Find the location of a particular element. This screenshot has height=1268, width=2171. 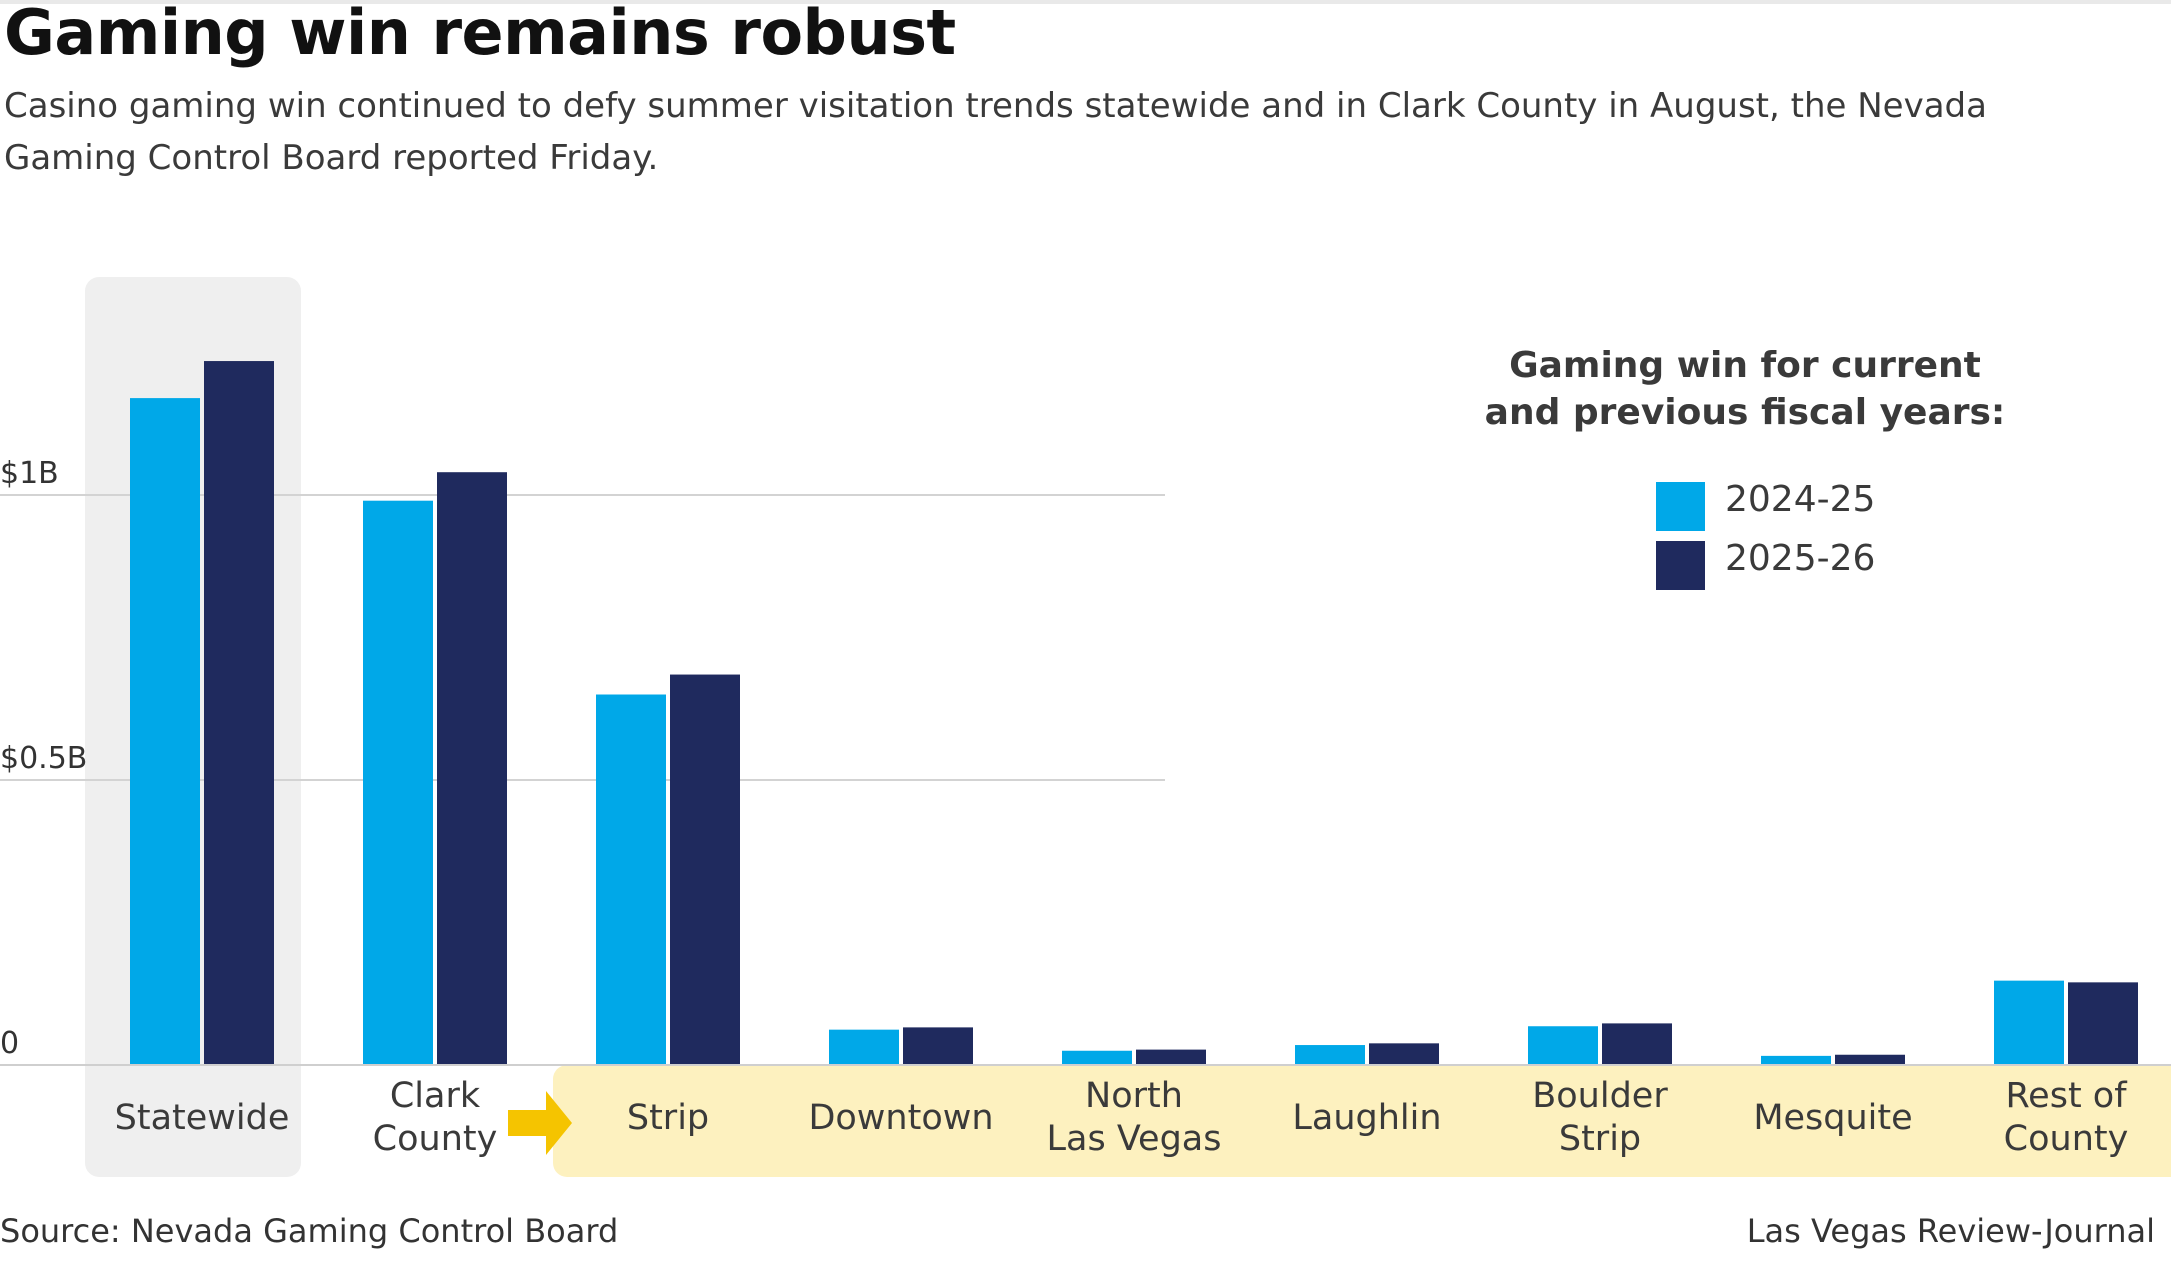

category-label-line: Mesquite is located at coordinates (1832, 1118).